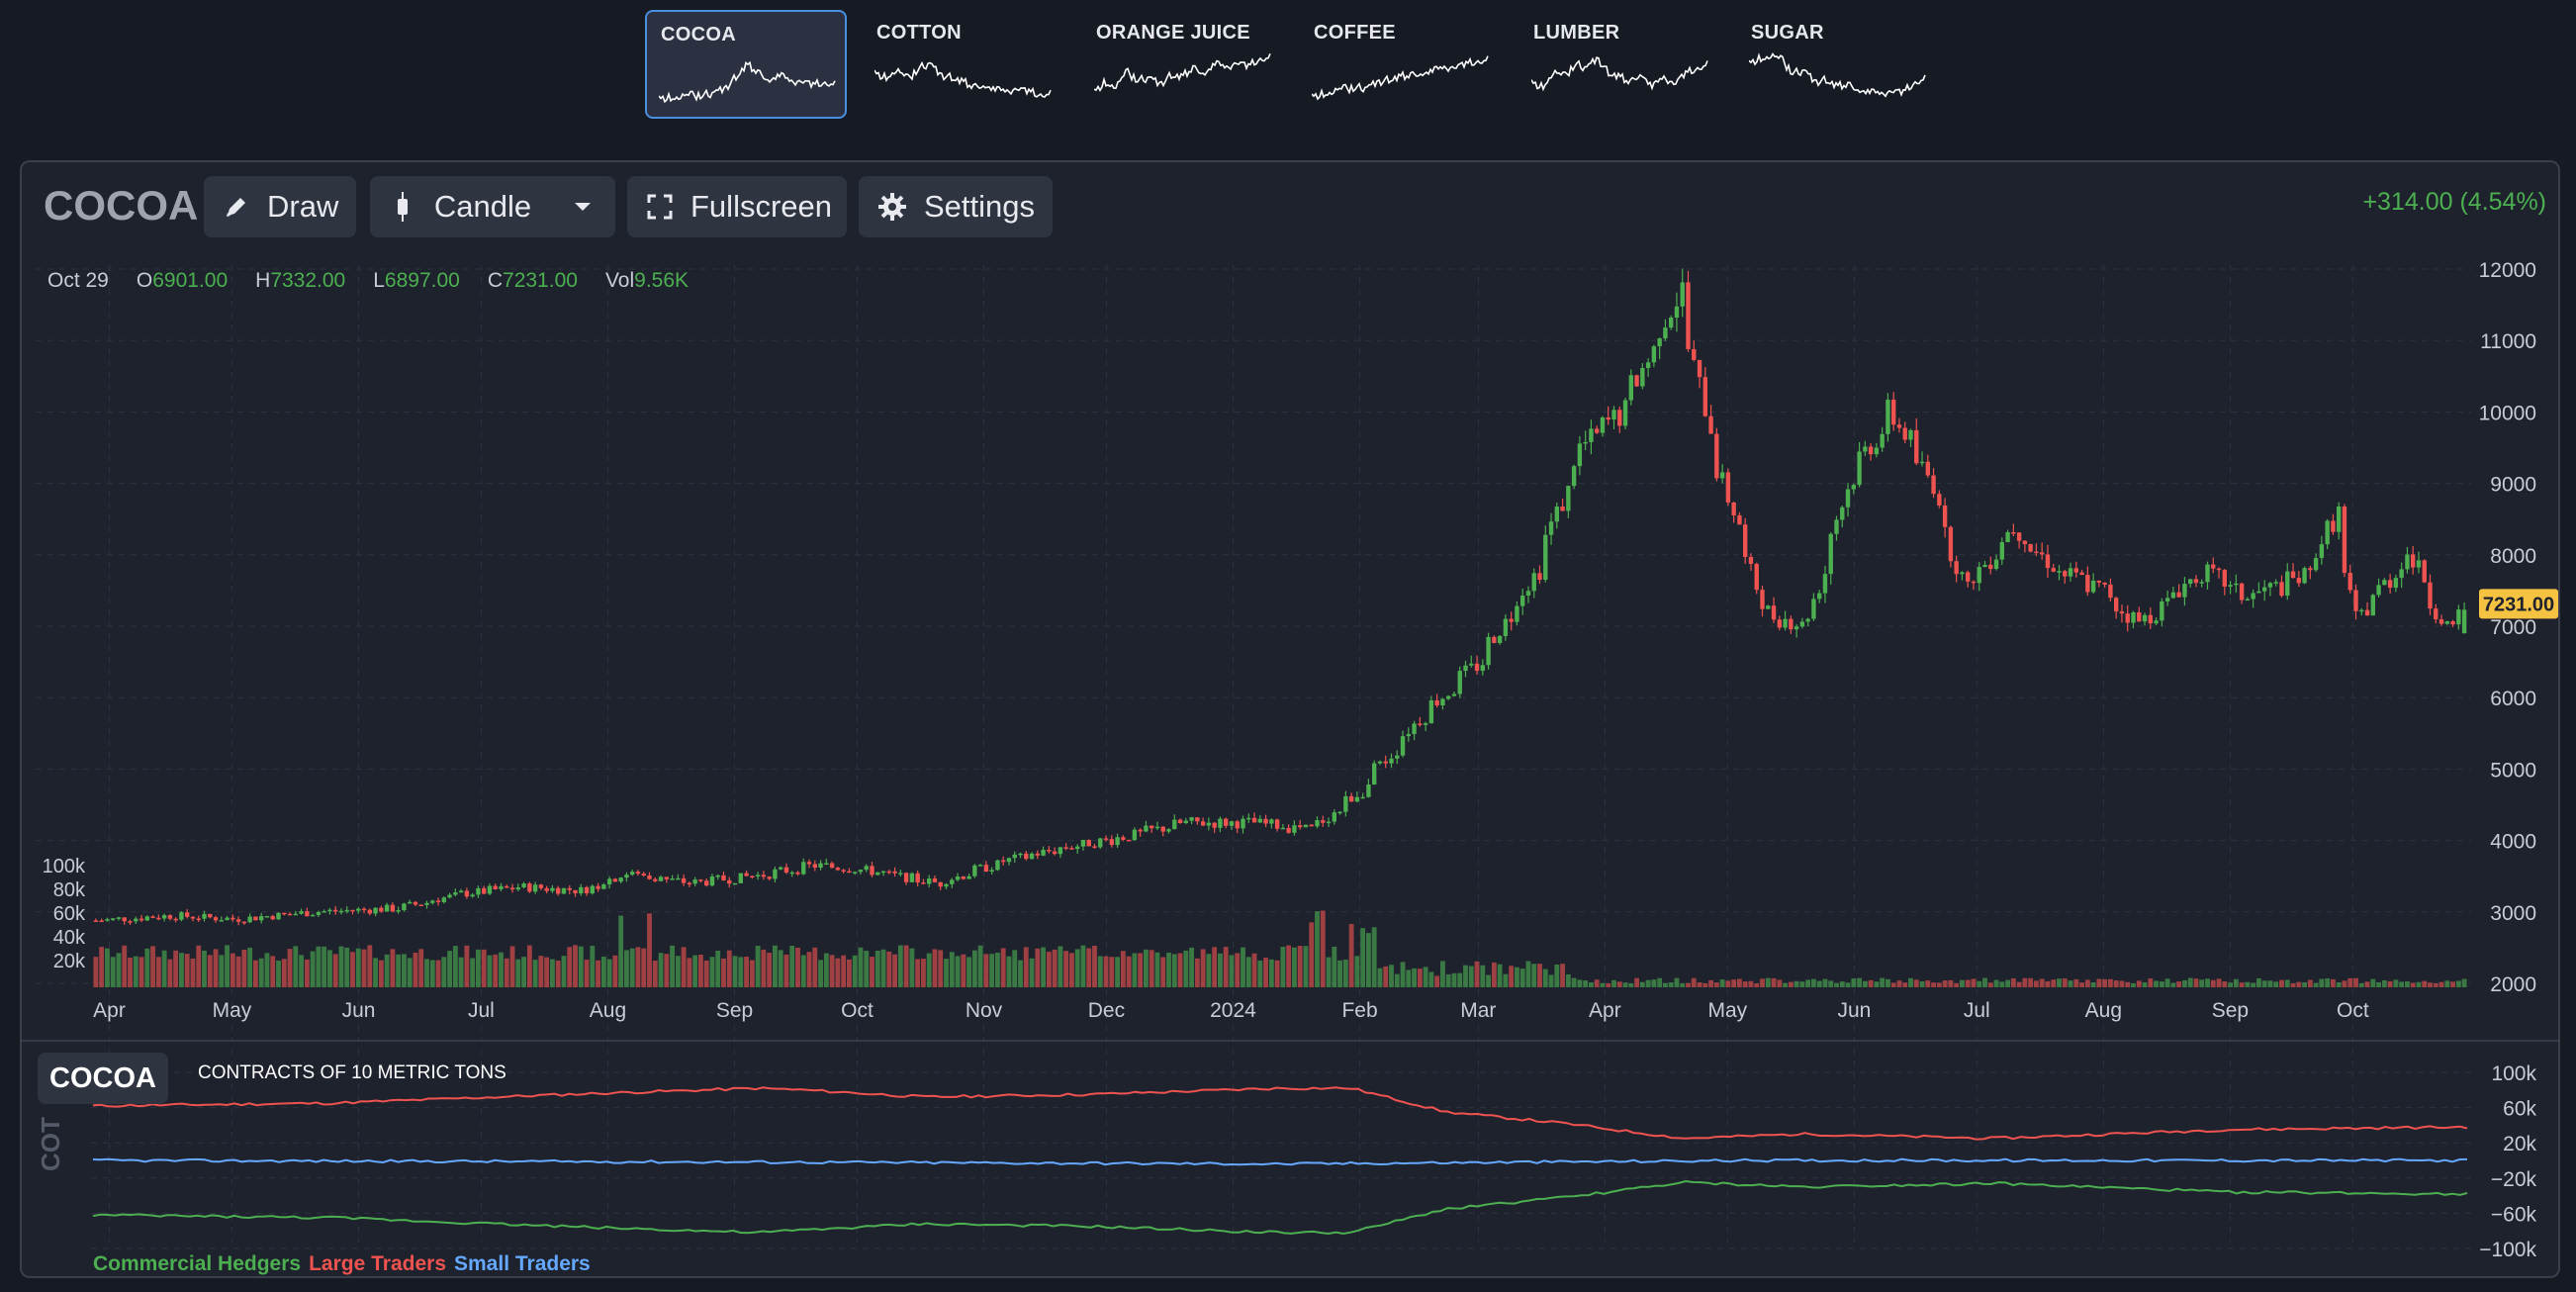 The image size is (2576, 1292). What do you see at coordinates (70, 938) in the screenshot?
I see `volume-axis-label: 40k` at bounding box center [70, 938].